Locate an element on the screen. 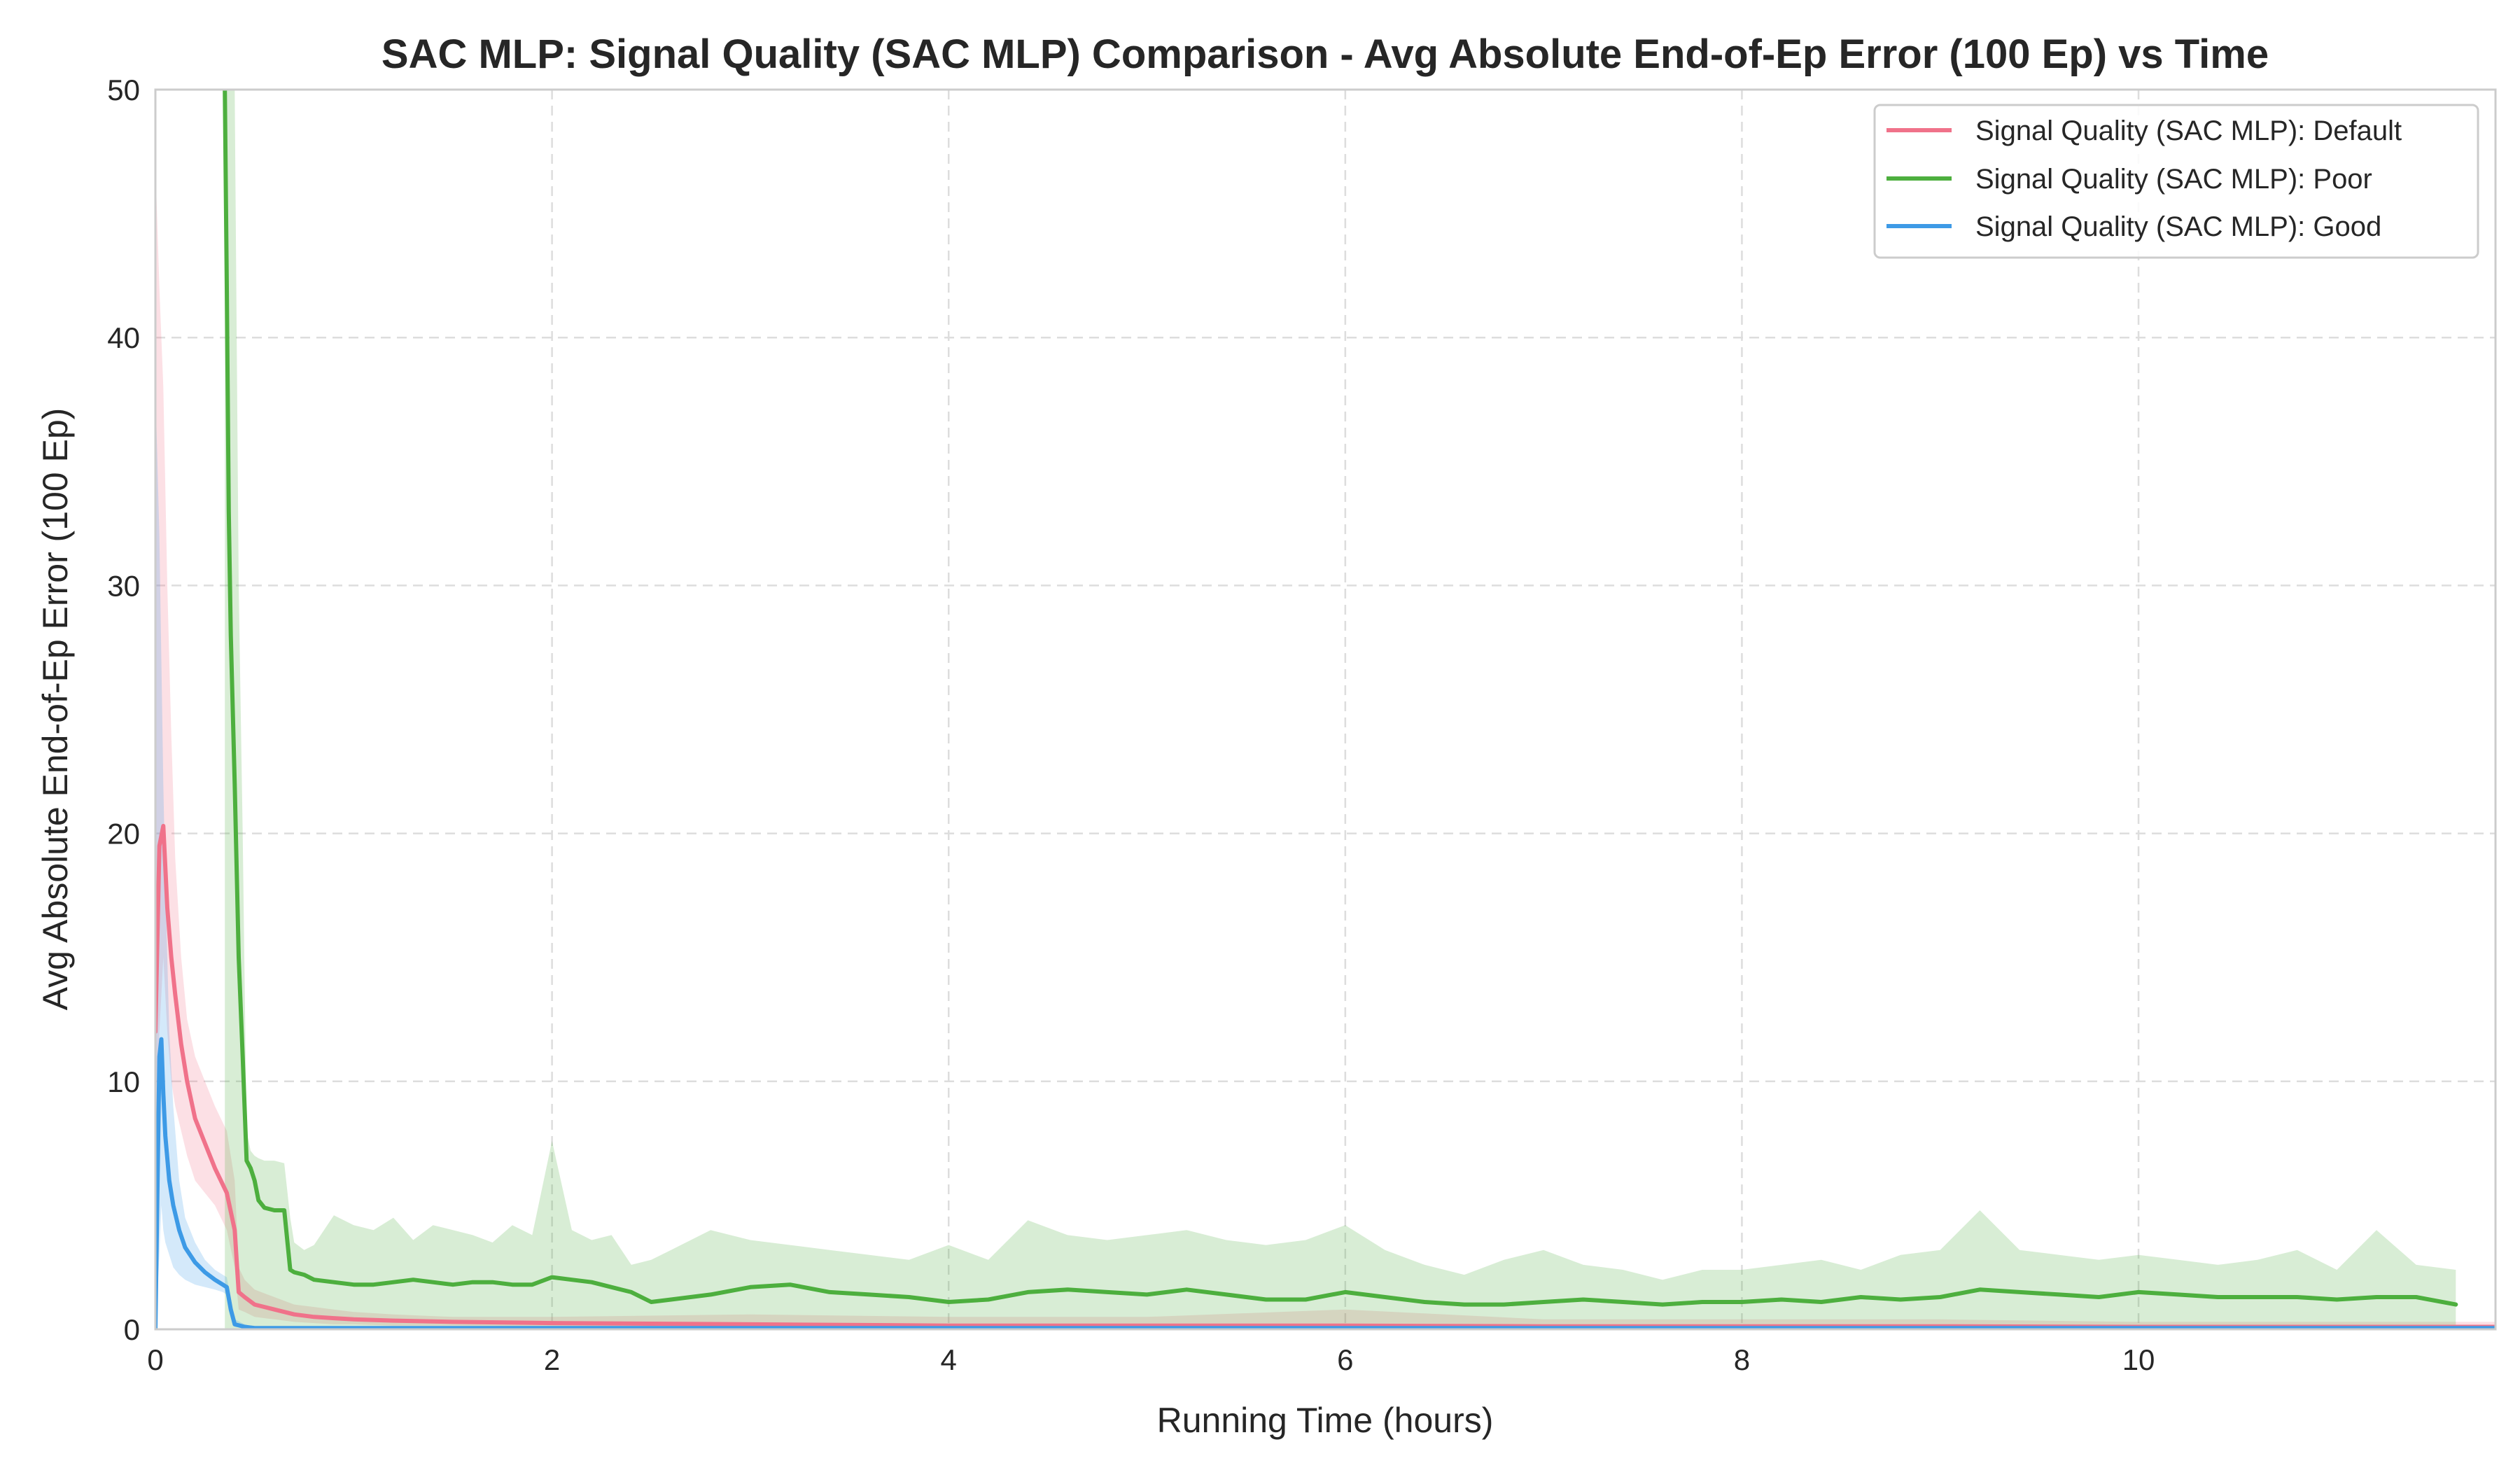 The width and height of the screenshot is (2520, 1470). x-axis-label: Running Time (hours) is located at coordinates (1325, 1420).